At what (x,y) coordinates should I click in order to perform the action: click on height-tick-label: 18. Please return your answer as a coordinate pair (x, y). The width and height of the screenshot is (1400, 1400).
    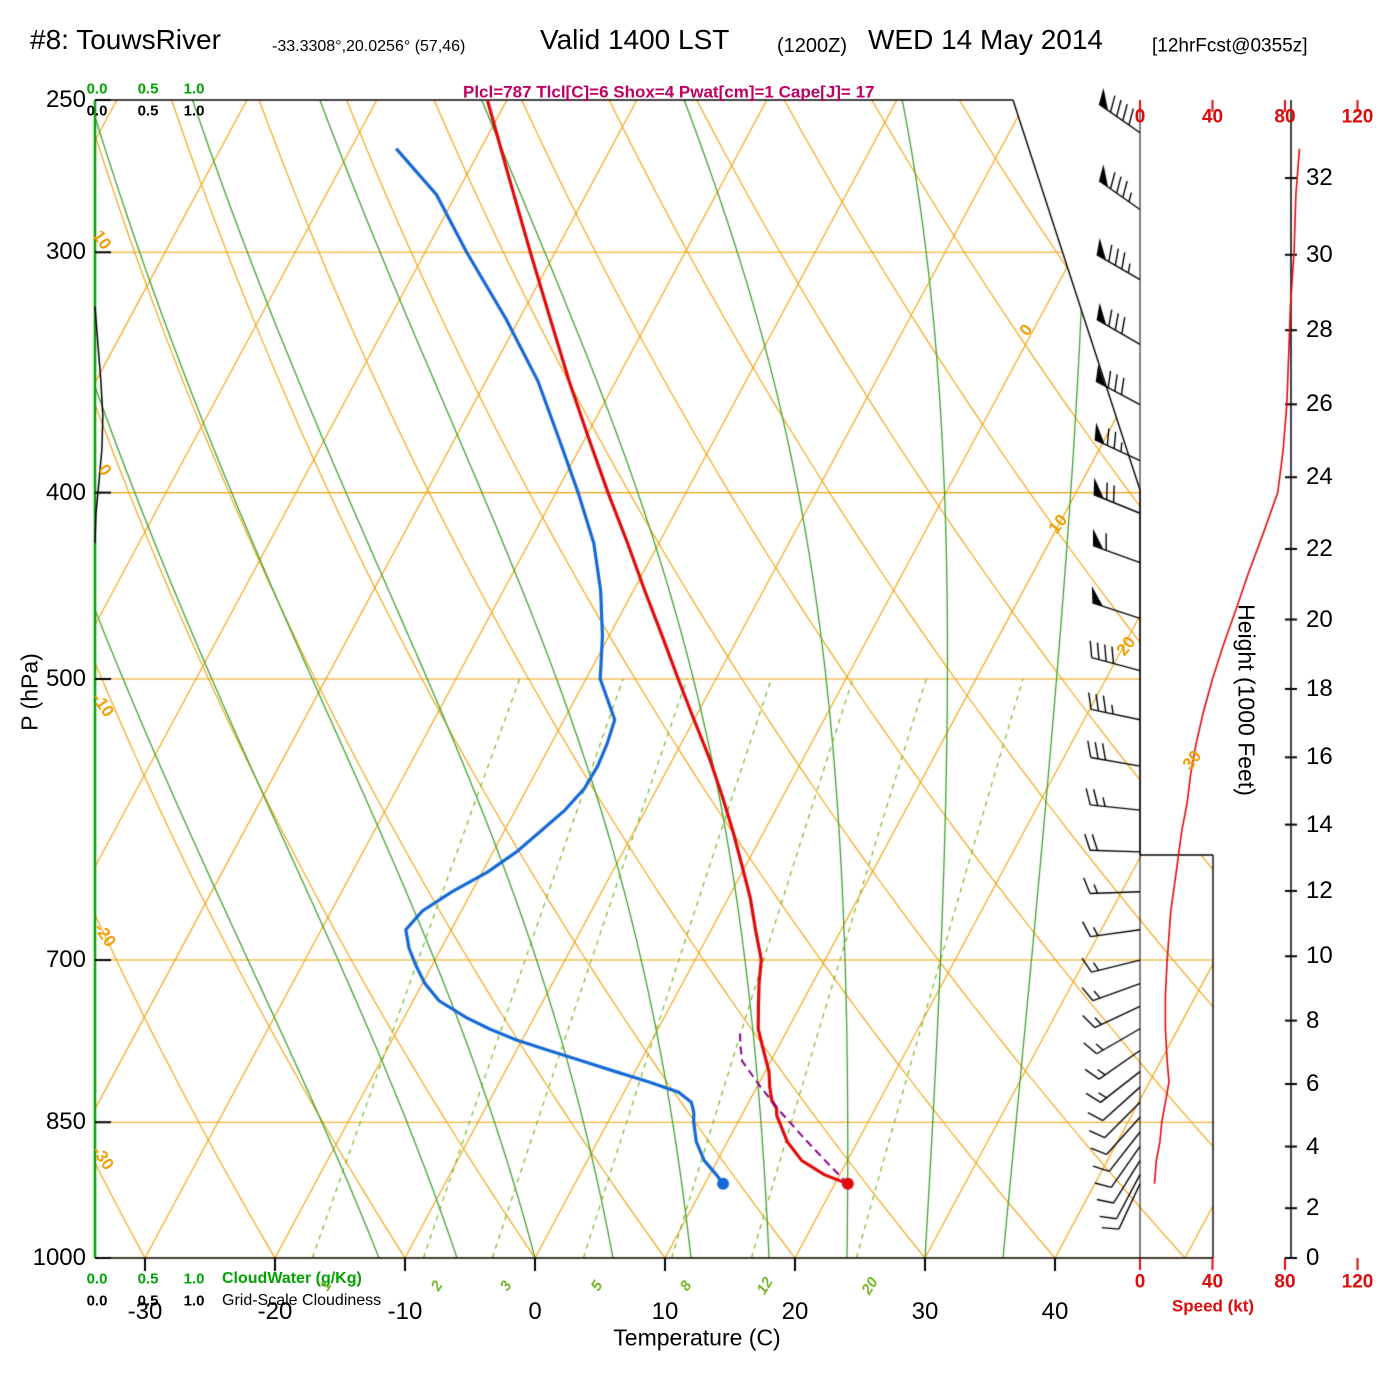
    Looking at the image, I should click on (1319, 688).